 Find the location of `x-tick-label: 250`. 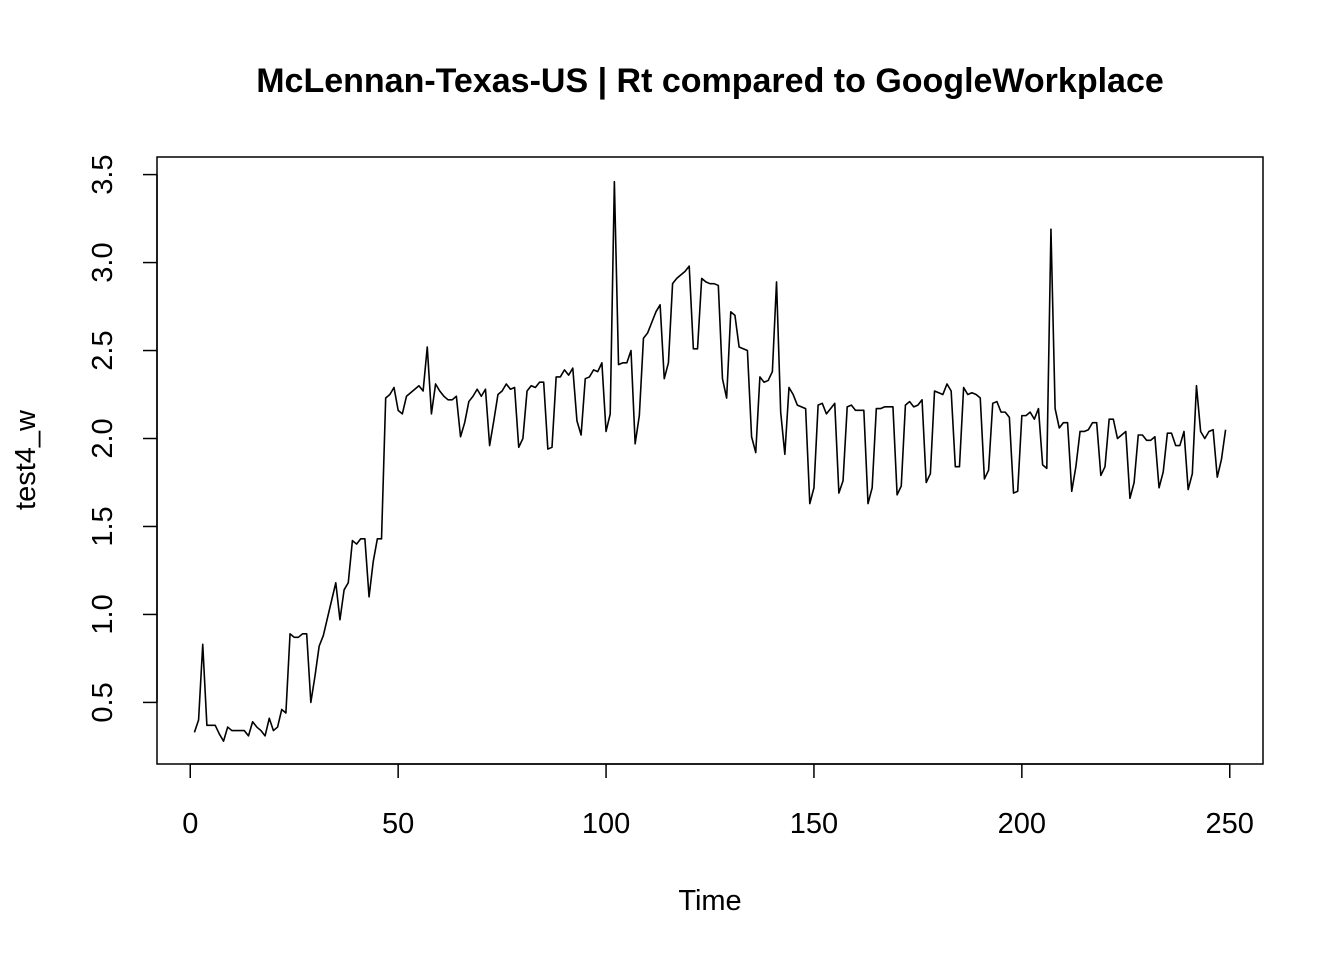

x-tick-label: 250 is located at coordinates (1230, 824).